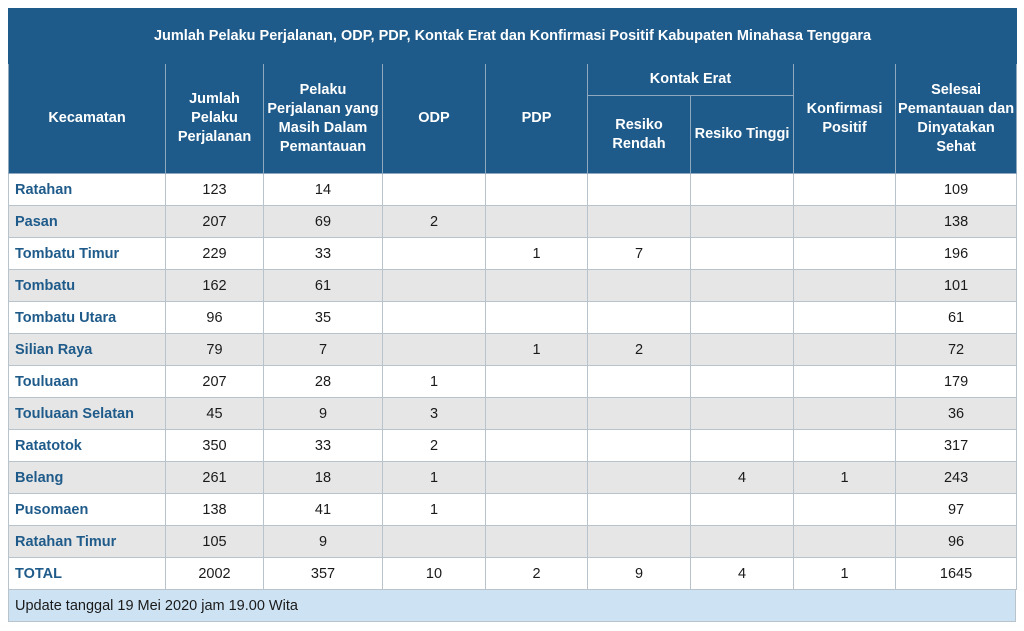 The image size is (1024, 631). What do you see at coordinates (87, 317) in the screenshot?
I see `cell-kecamatan: Tombatu Utara` at bounding box center [87, 317].